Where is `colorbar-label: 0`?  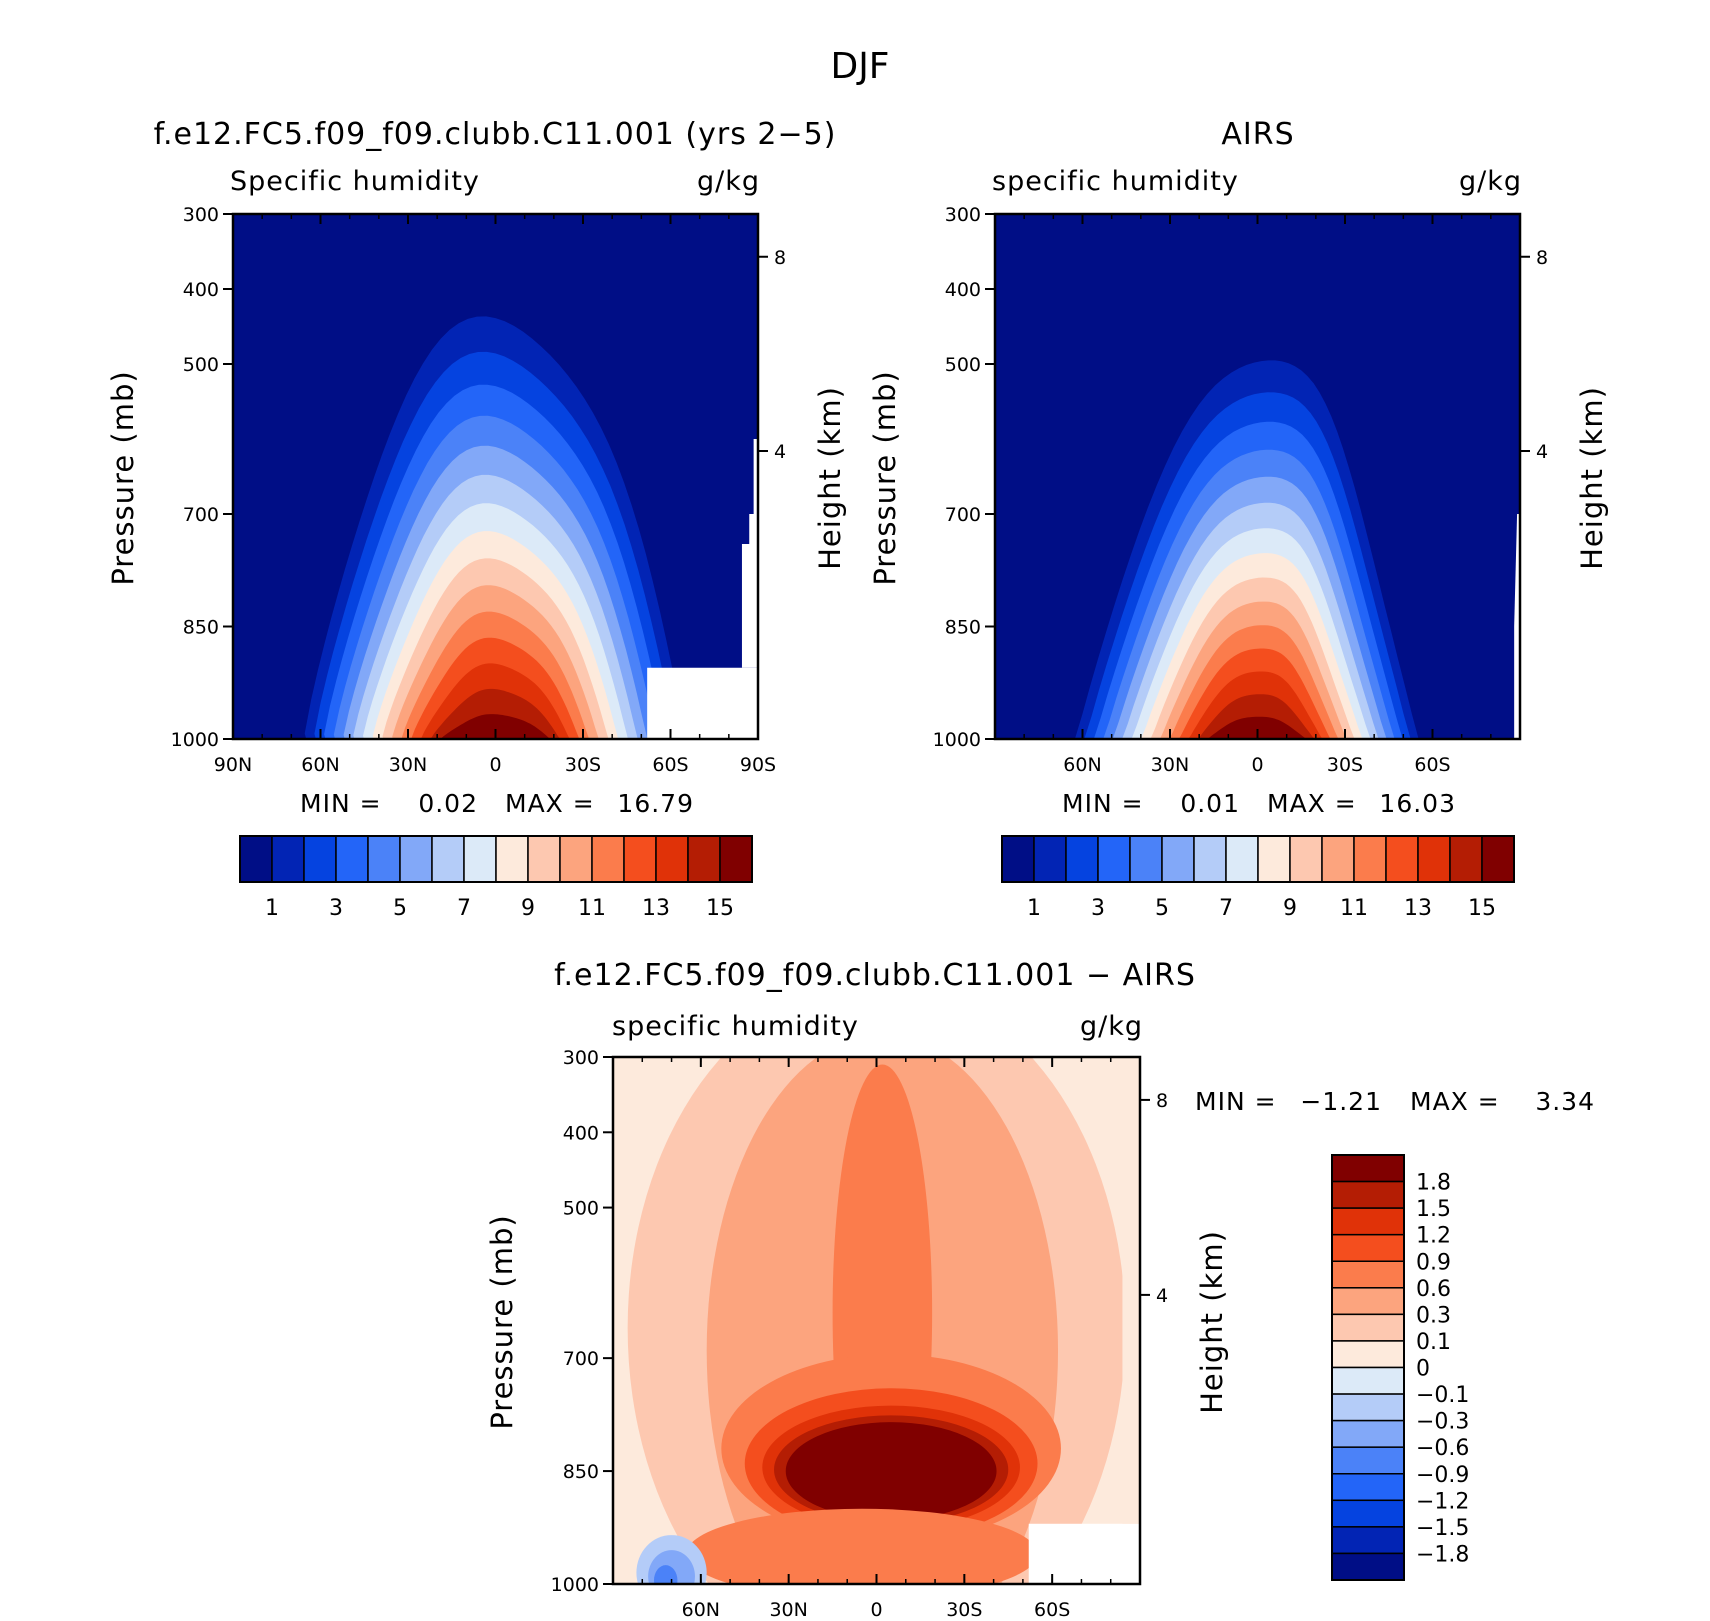 colorbar-label: 0 is located at coordinates (1423, 1369).